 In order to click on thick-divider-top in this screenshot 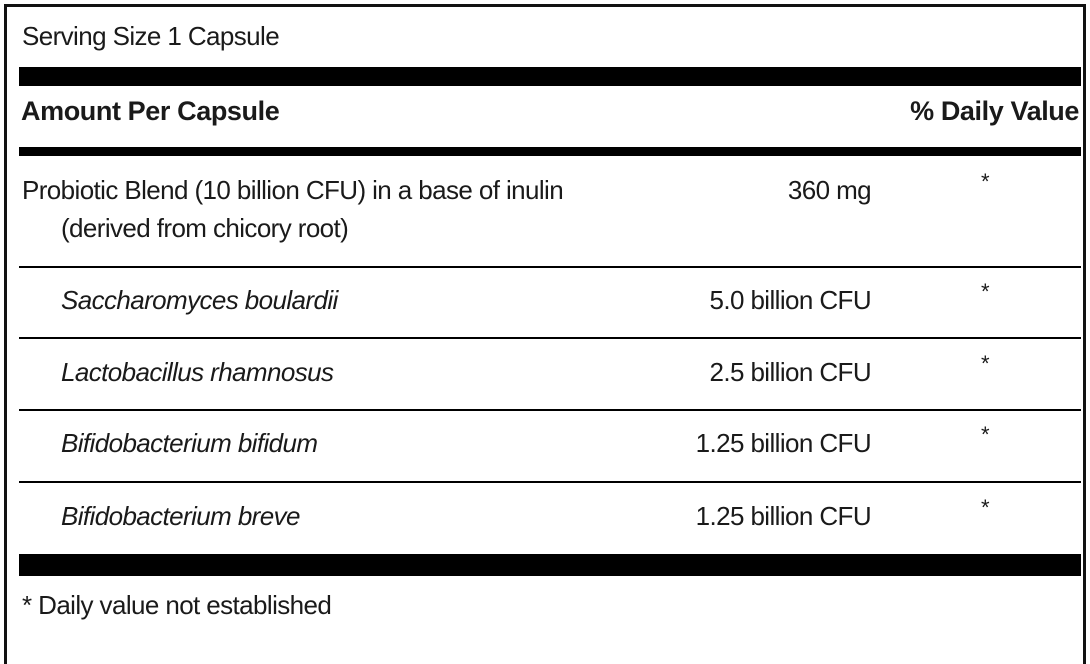, I will do `click(550, 76)`.